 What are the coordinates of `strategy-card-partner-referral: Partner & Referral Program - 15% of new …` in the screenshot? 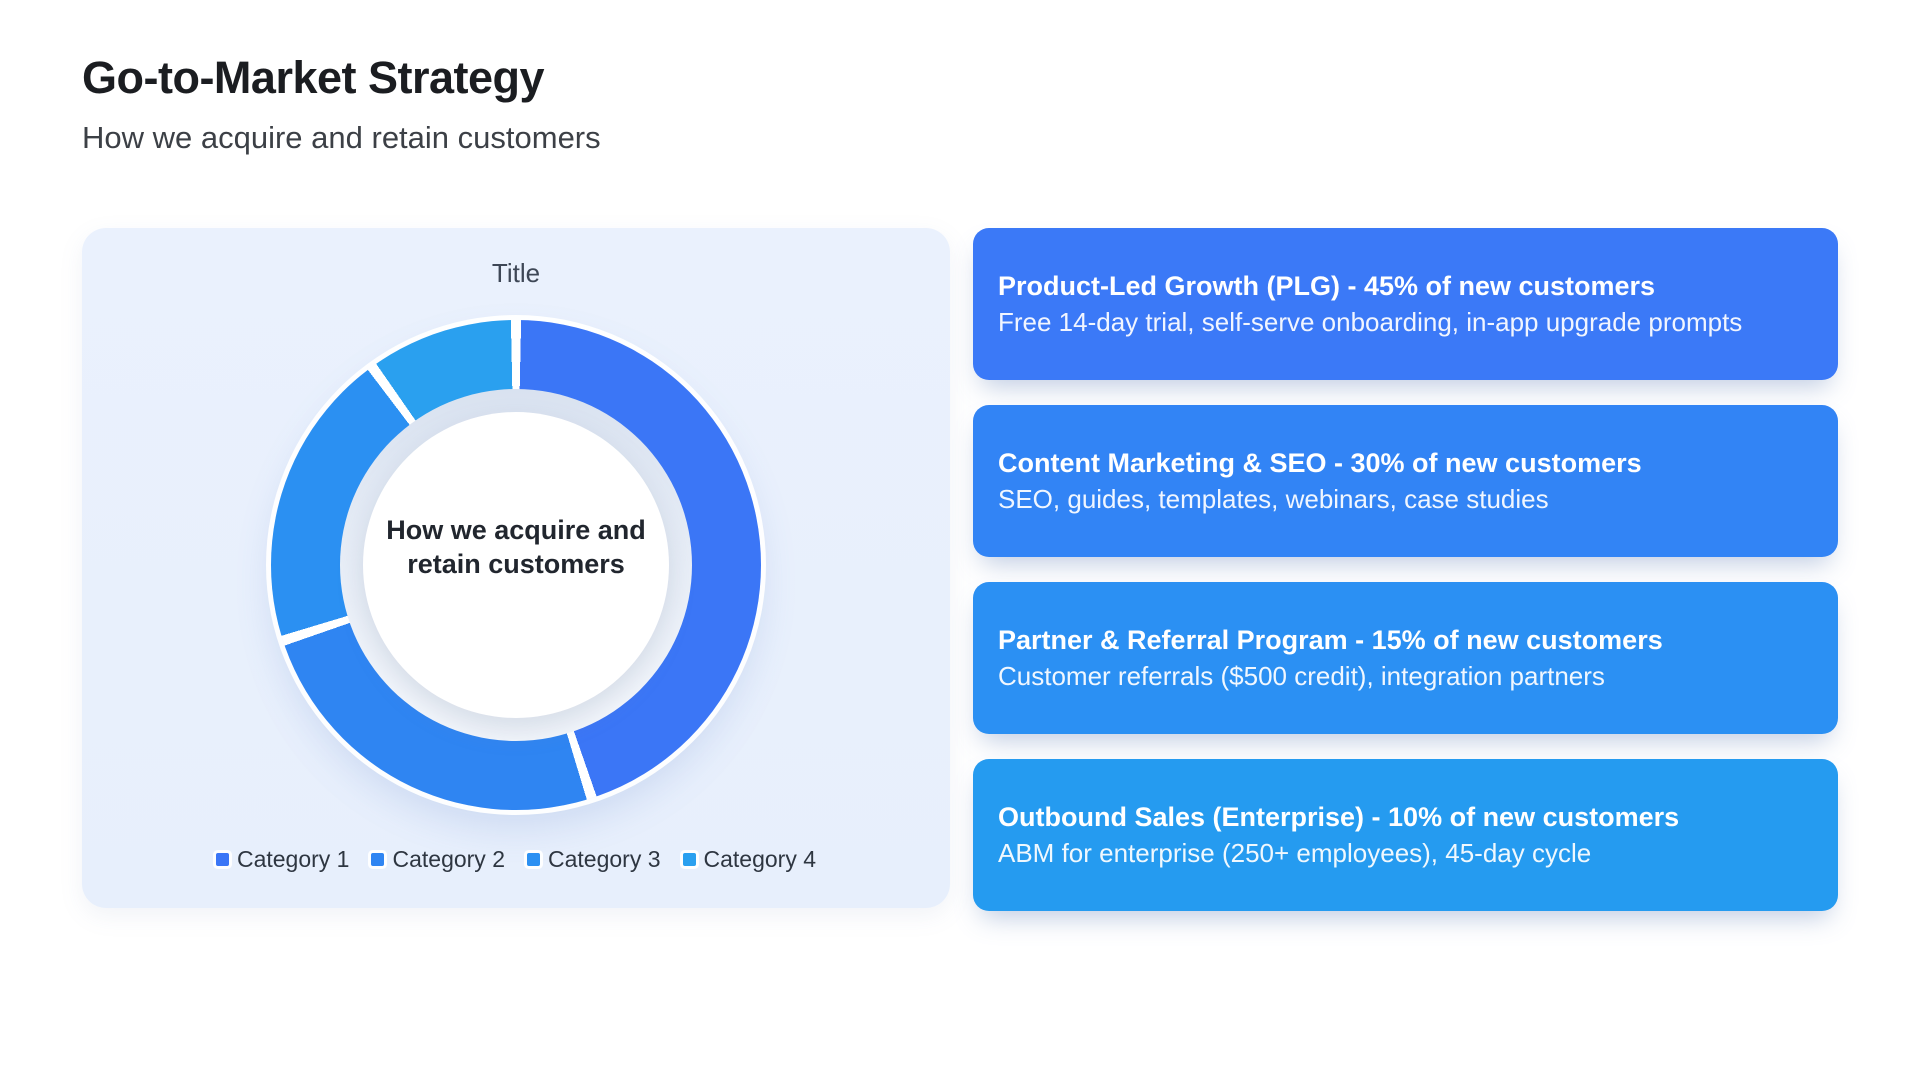 It's located at (1405, 658).